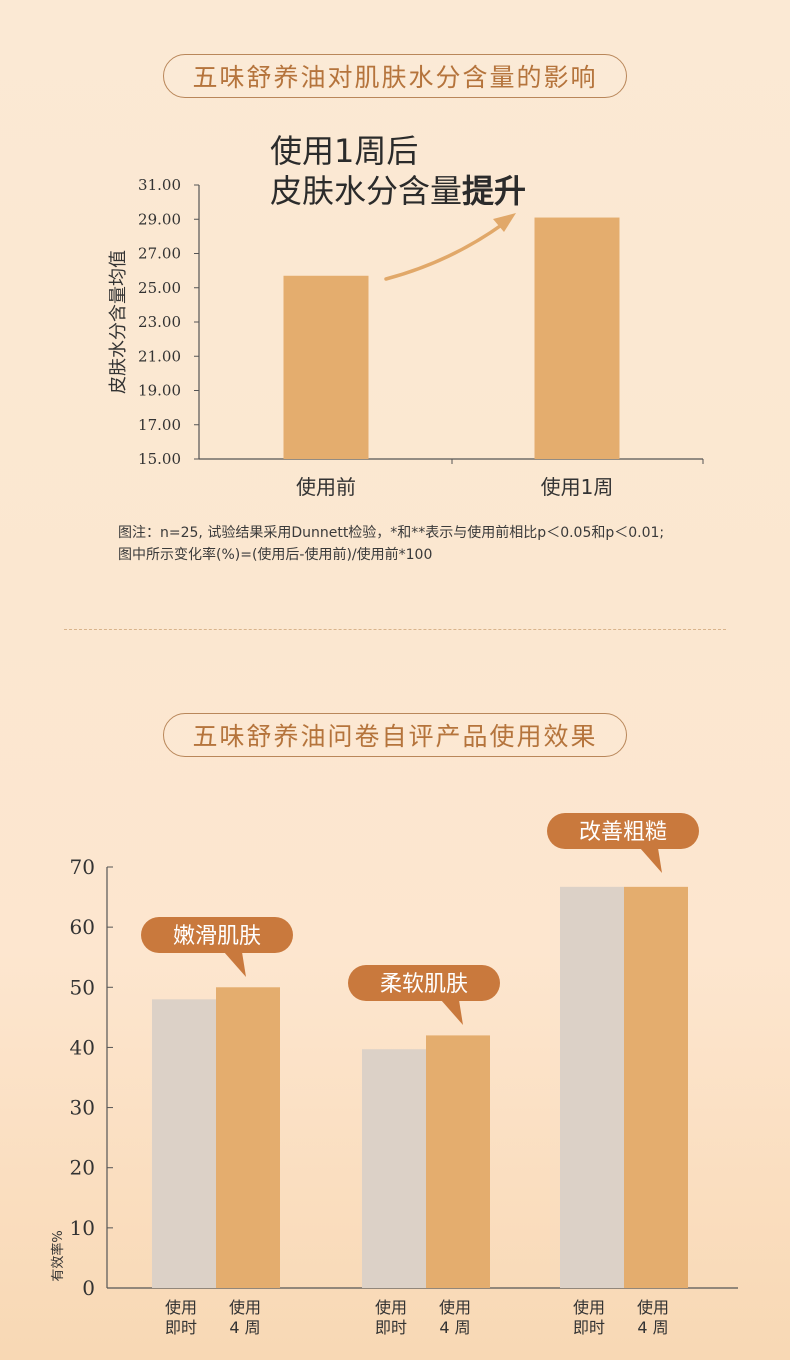 The width and height of the screenshot is (790, 1360). I want to click on headline-prefix: 皮肤水分含量, so click(366, 191).